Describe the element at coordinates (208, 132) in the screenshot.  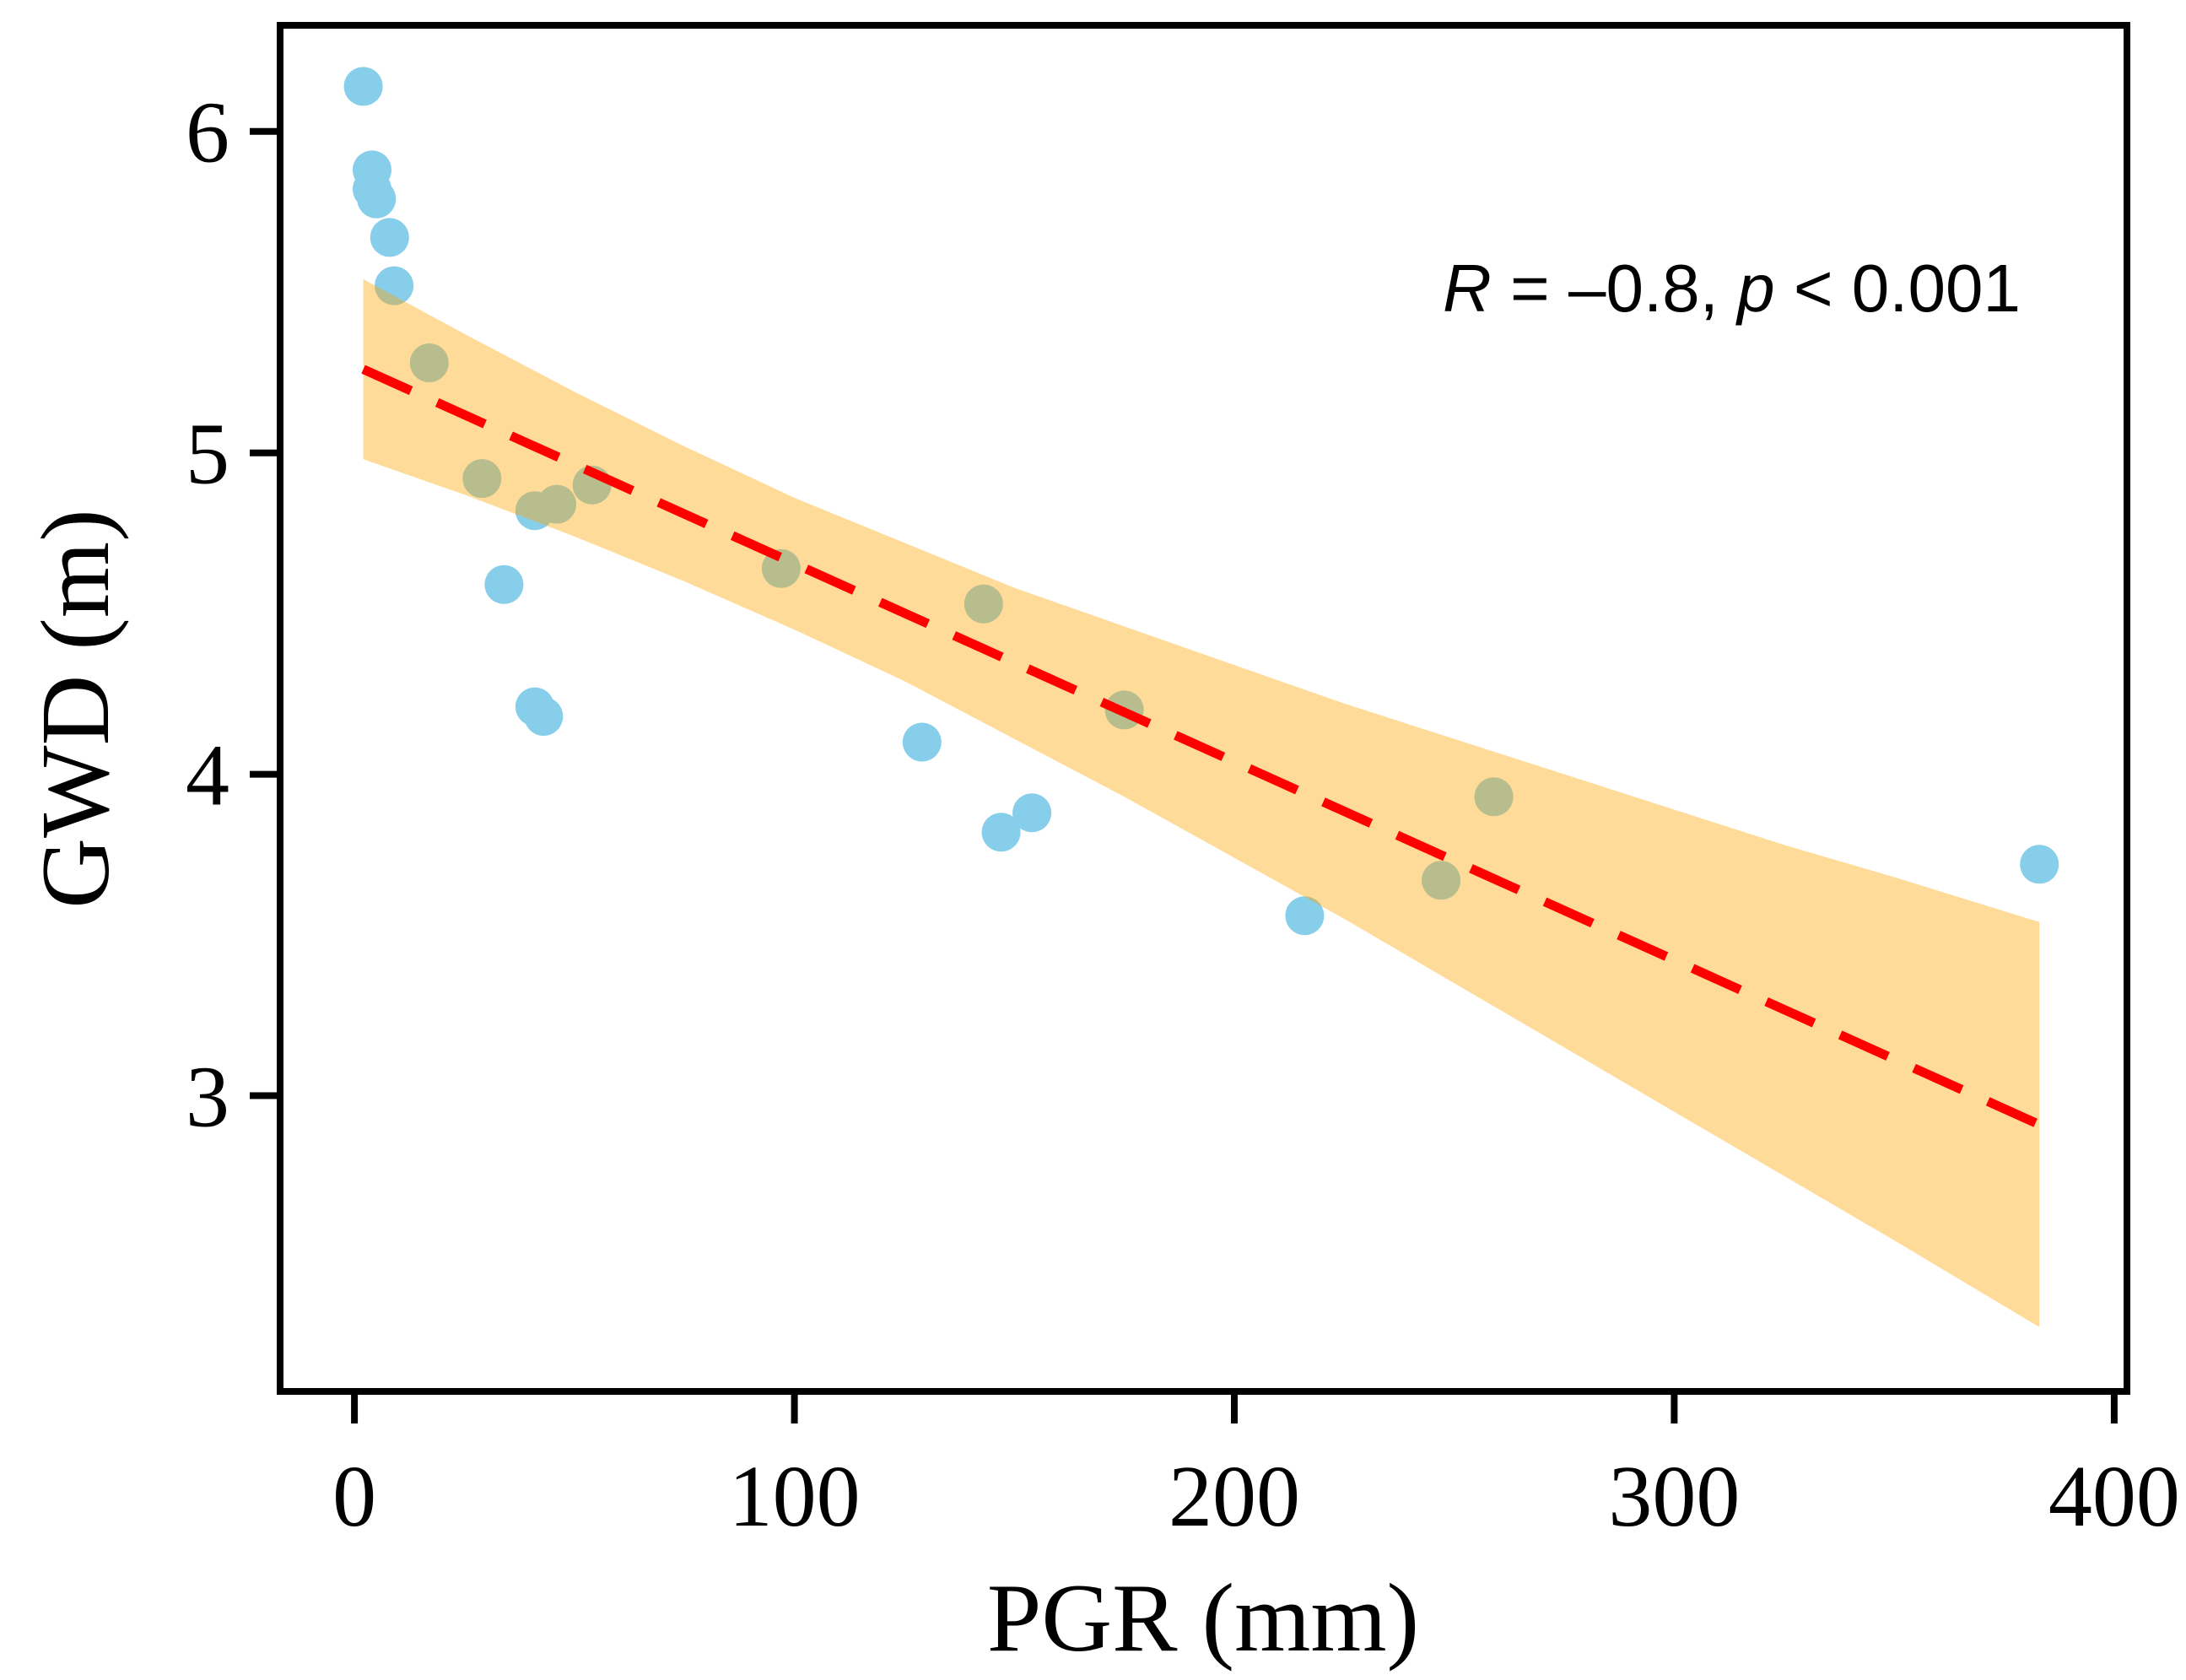
I see `y-tick-label: 6` at that location.